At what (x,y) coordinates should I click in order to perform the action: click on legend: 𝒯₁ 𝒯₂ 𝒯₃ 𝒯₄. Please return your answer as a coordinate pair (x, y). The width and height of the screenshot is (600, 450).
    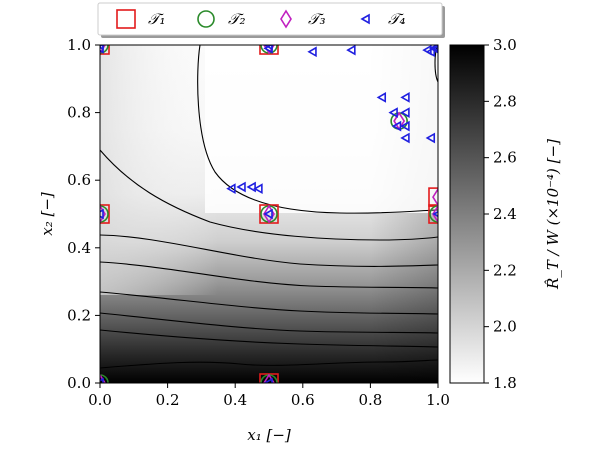
    Looking at the image, I should click on (271, 20).